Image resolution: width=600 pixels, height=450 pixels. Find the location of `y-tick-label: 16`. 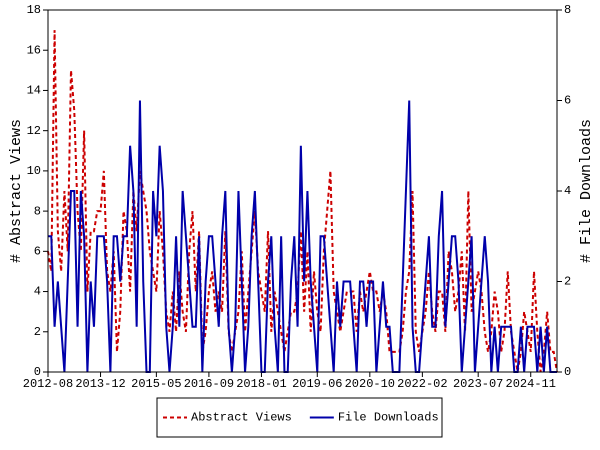

y-tick-label: 16 is located at coordinates (34, 50).